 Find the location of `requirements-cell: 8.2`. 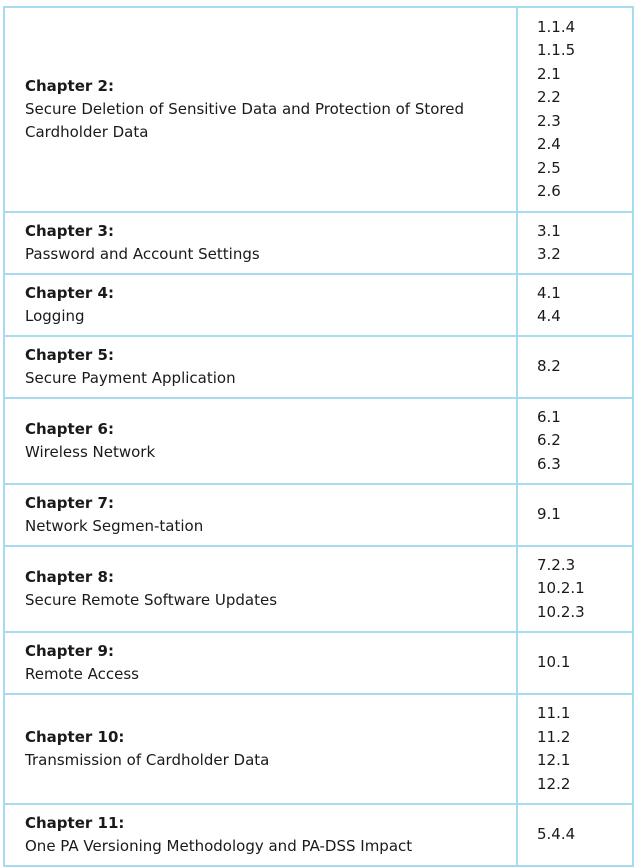

requirements-cell: 8.2 is located at coordinates (575, 367).